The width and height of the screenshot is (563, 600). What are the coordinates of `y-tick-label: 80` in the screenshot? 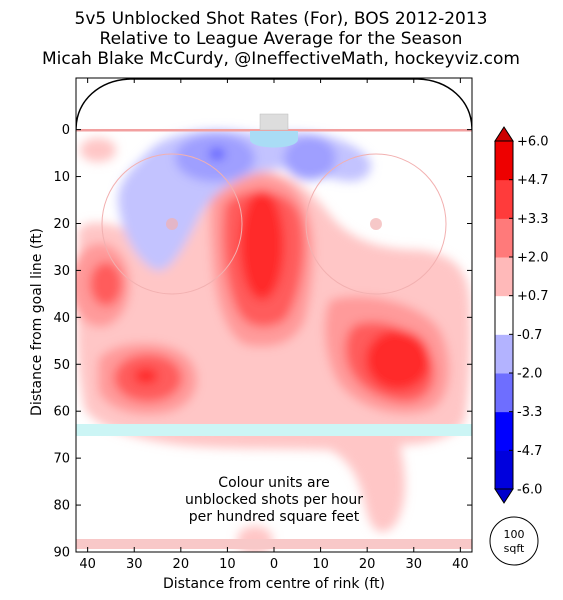 It's located at (61, 506).